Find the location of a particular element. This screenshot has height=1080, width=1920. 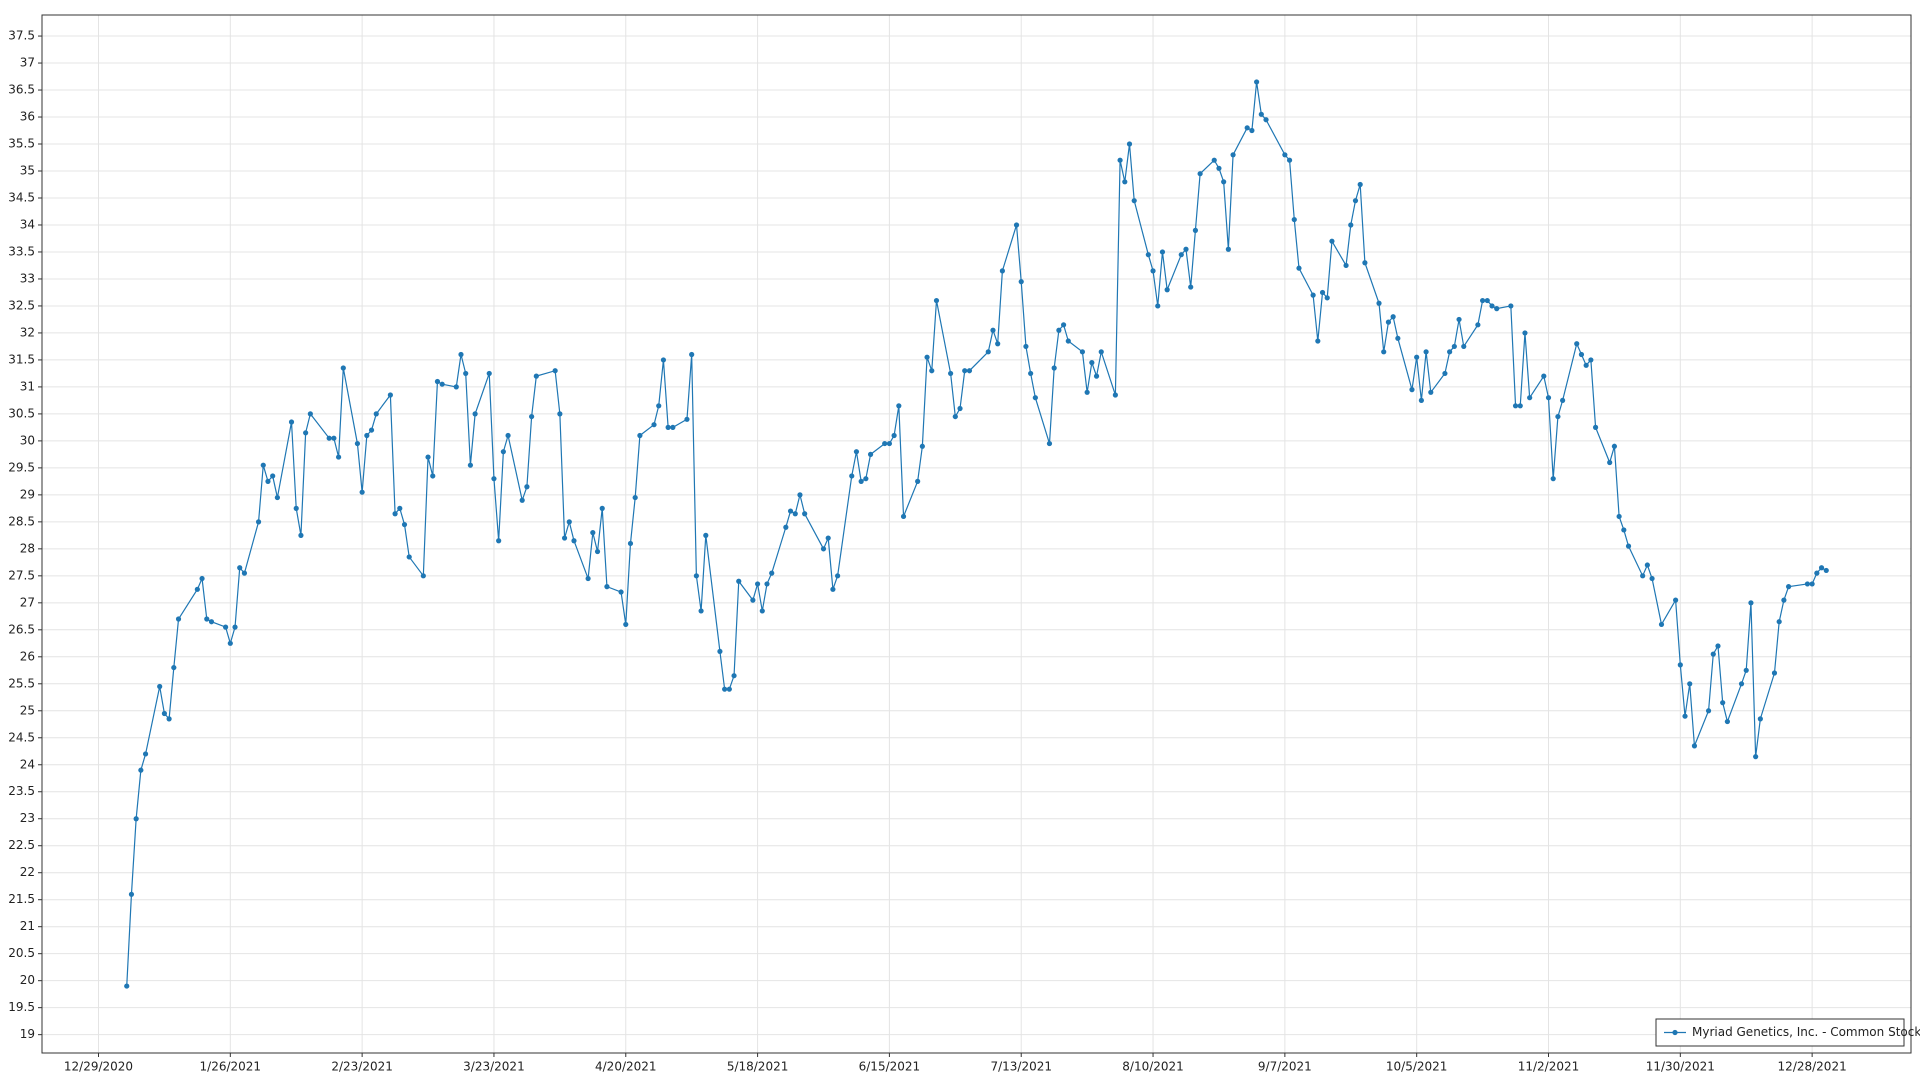

legend-label: Myriad Genetics, Inc. - Common Stock is located at coordinates (1806, 1032).